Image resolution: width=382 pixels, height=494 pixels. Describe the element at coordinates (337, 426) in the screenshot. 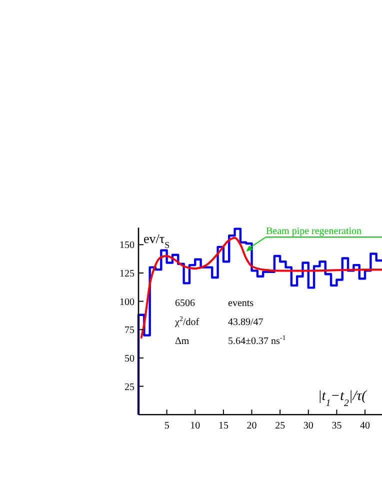

I see `x-tick-label: 35` at that location.